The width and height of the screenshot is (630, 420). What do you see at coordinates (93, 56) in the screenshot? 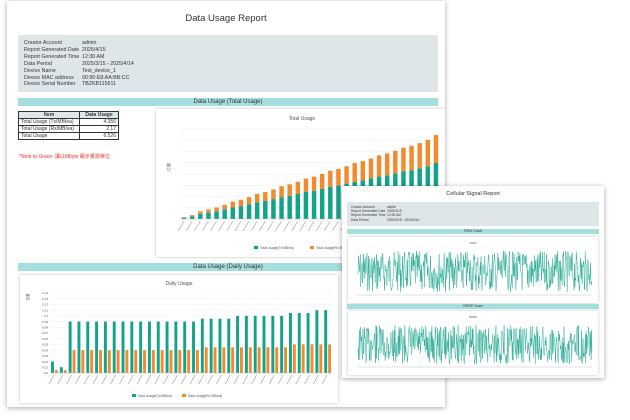
I see `info-value: 12:30 AM` at bounding box center [93, 56].